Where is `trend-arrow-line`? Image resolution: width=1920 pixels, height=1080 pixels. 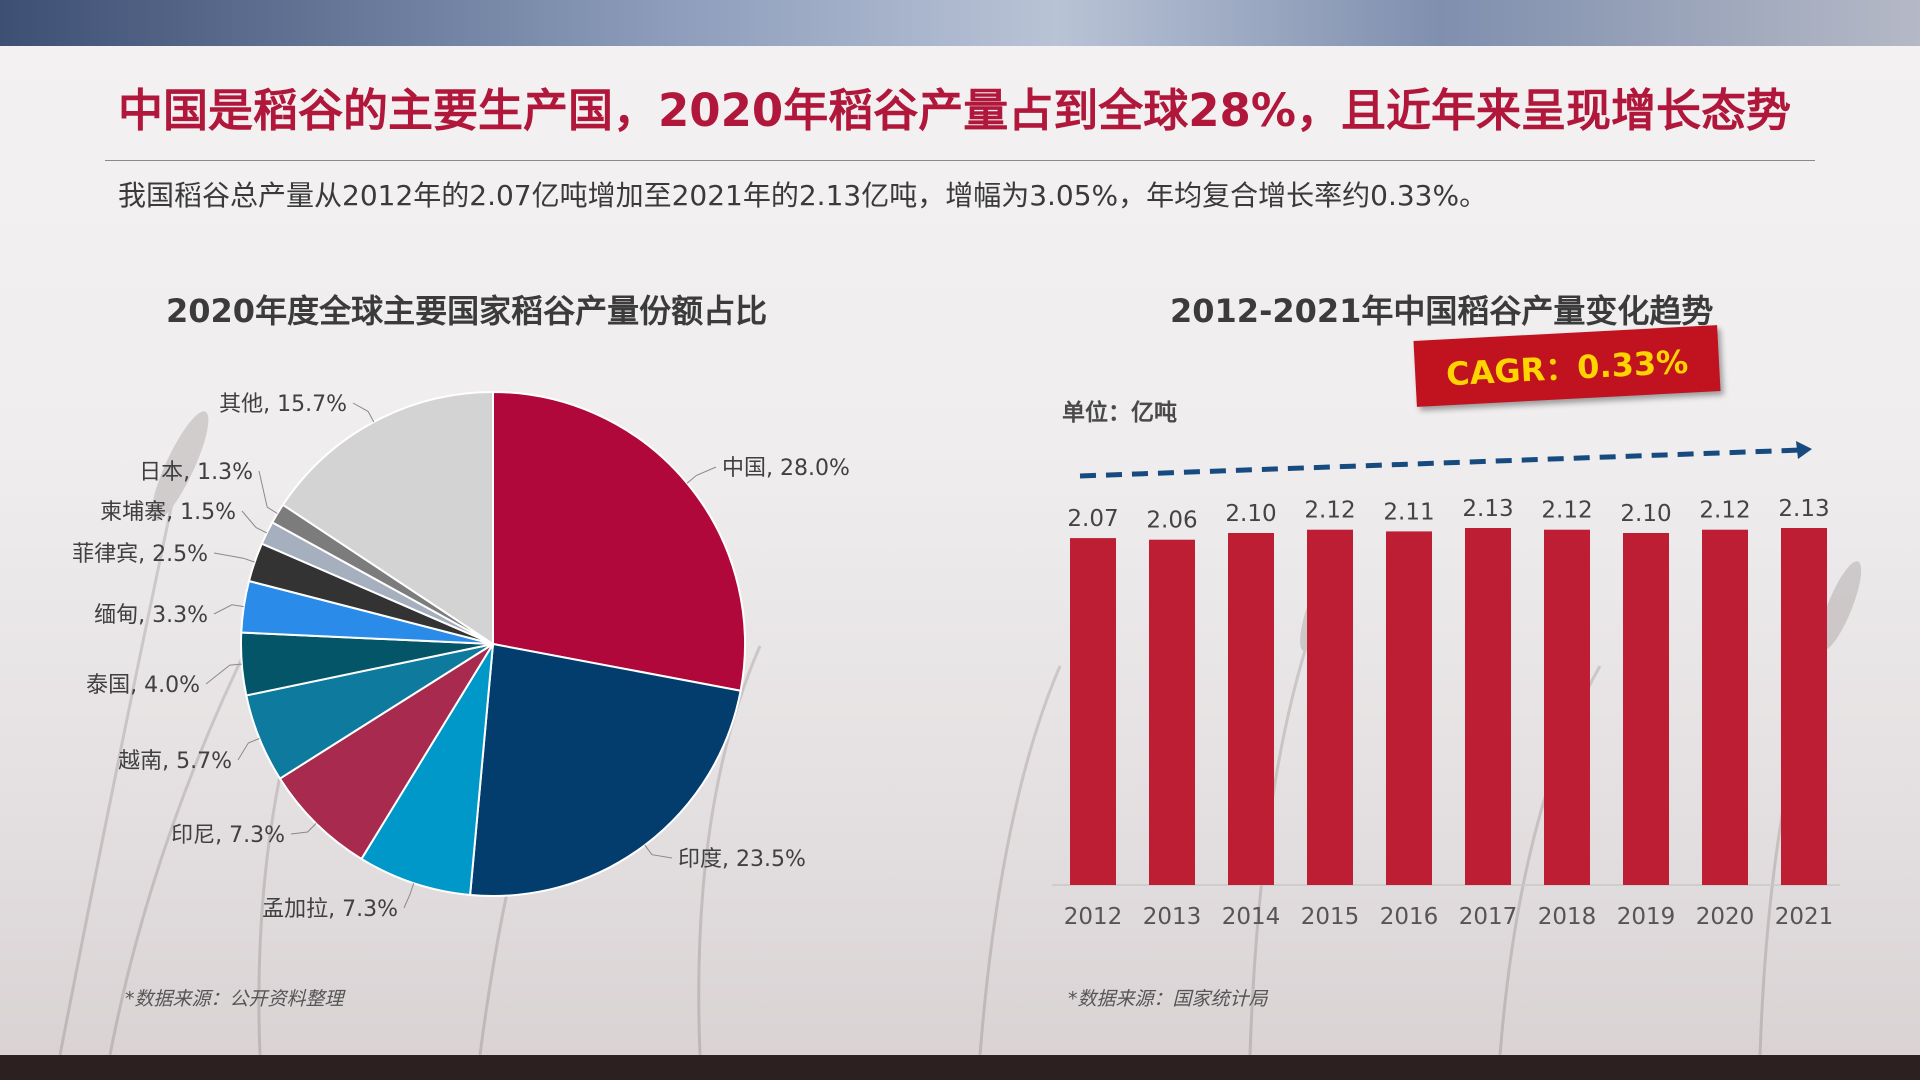
trend-arrow-line is located at coordinates (1441, 463).